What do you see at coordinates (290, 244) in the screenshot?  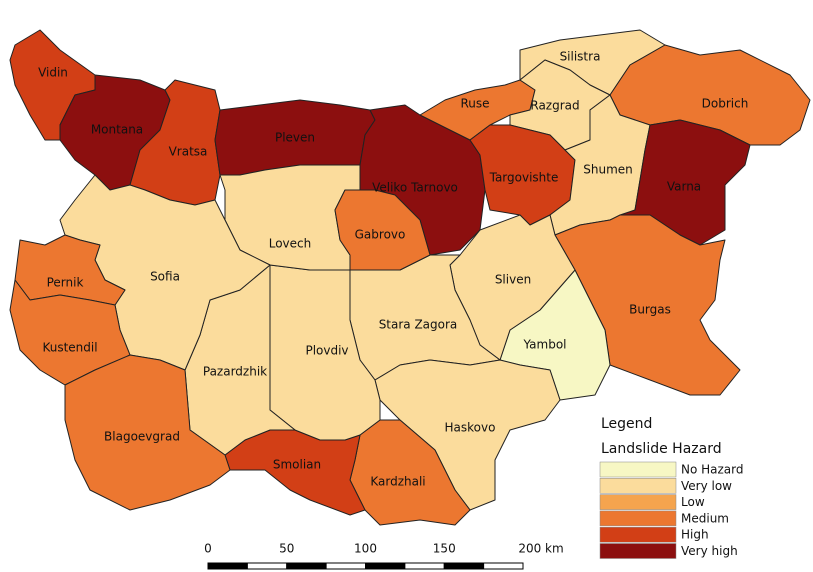 I see `region-label: Lovech` at bounding box center [290, 244].